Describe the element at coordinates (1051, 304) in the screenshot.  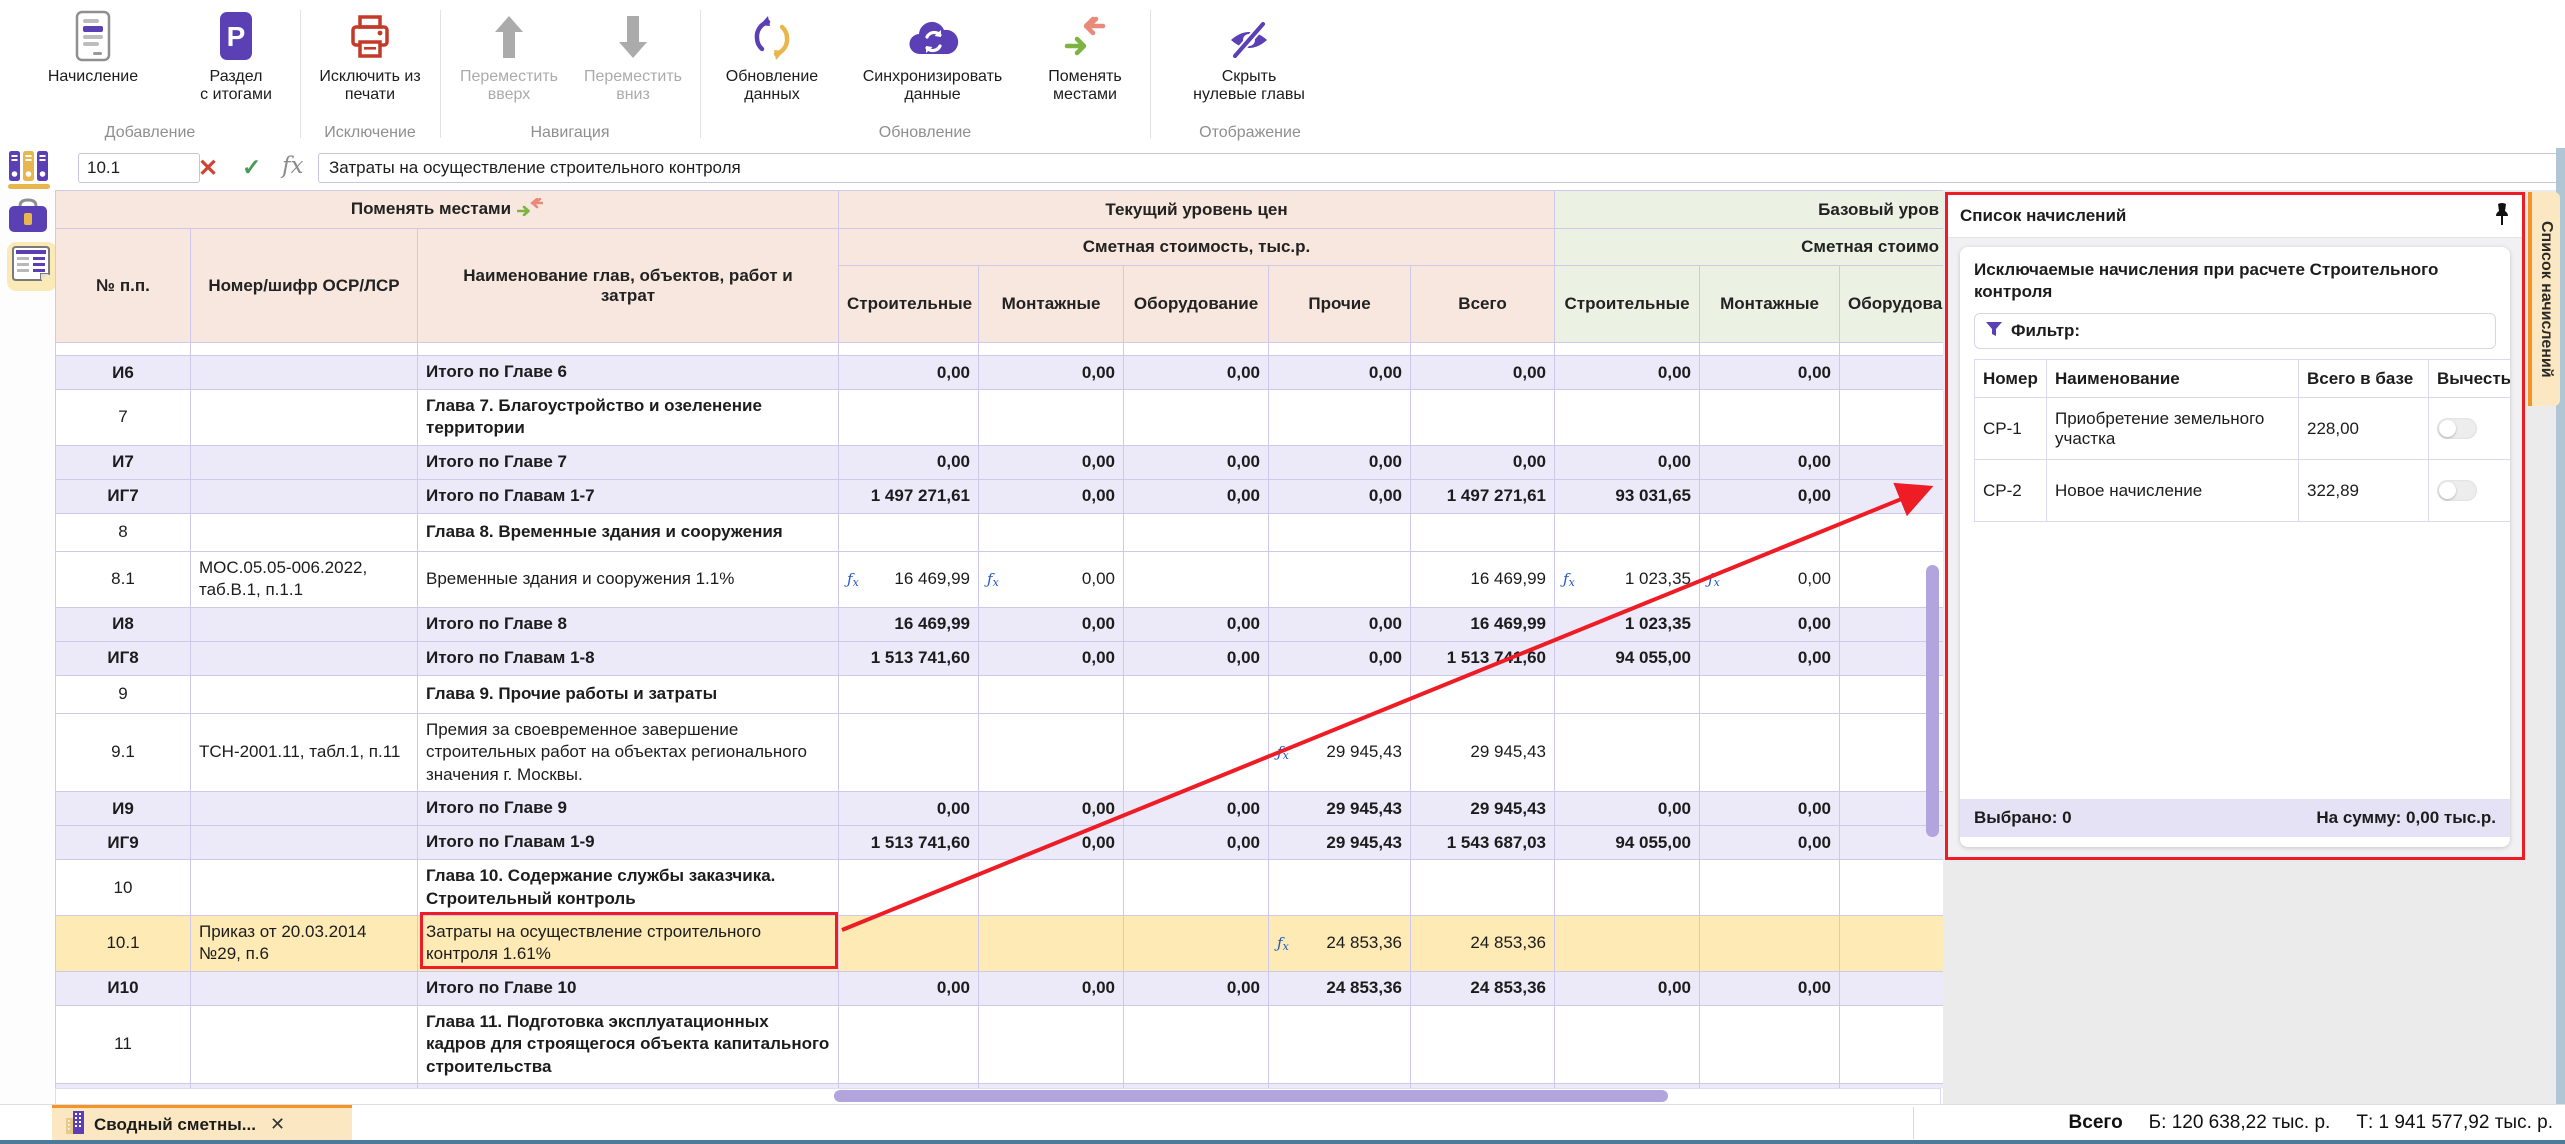
I see `col-header-installation: Монтажные` at that location.